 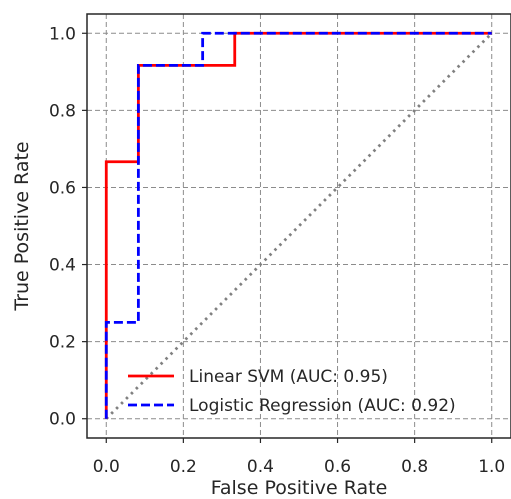 I want to click on x-ticks: 0.0 0.2 0.4 0.6 0.8 1.0, so click(x=299, y=457).